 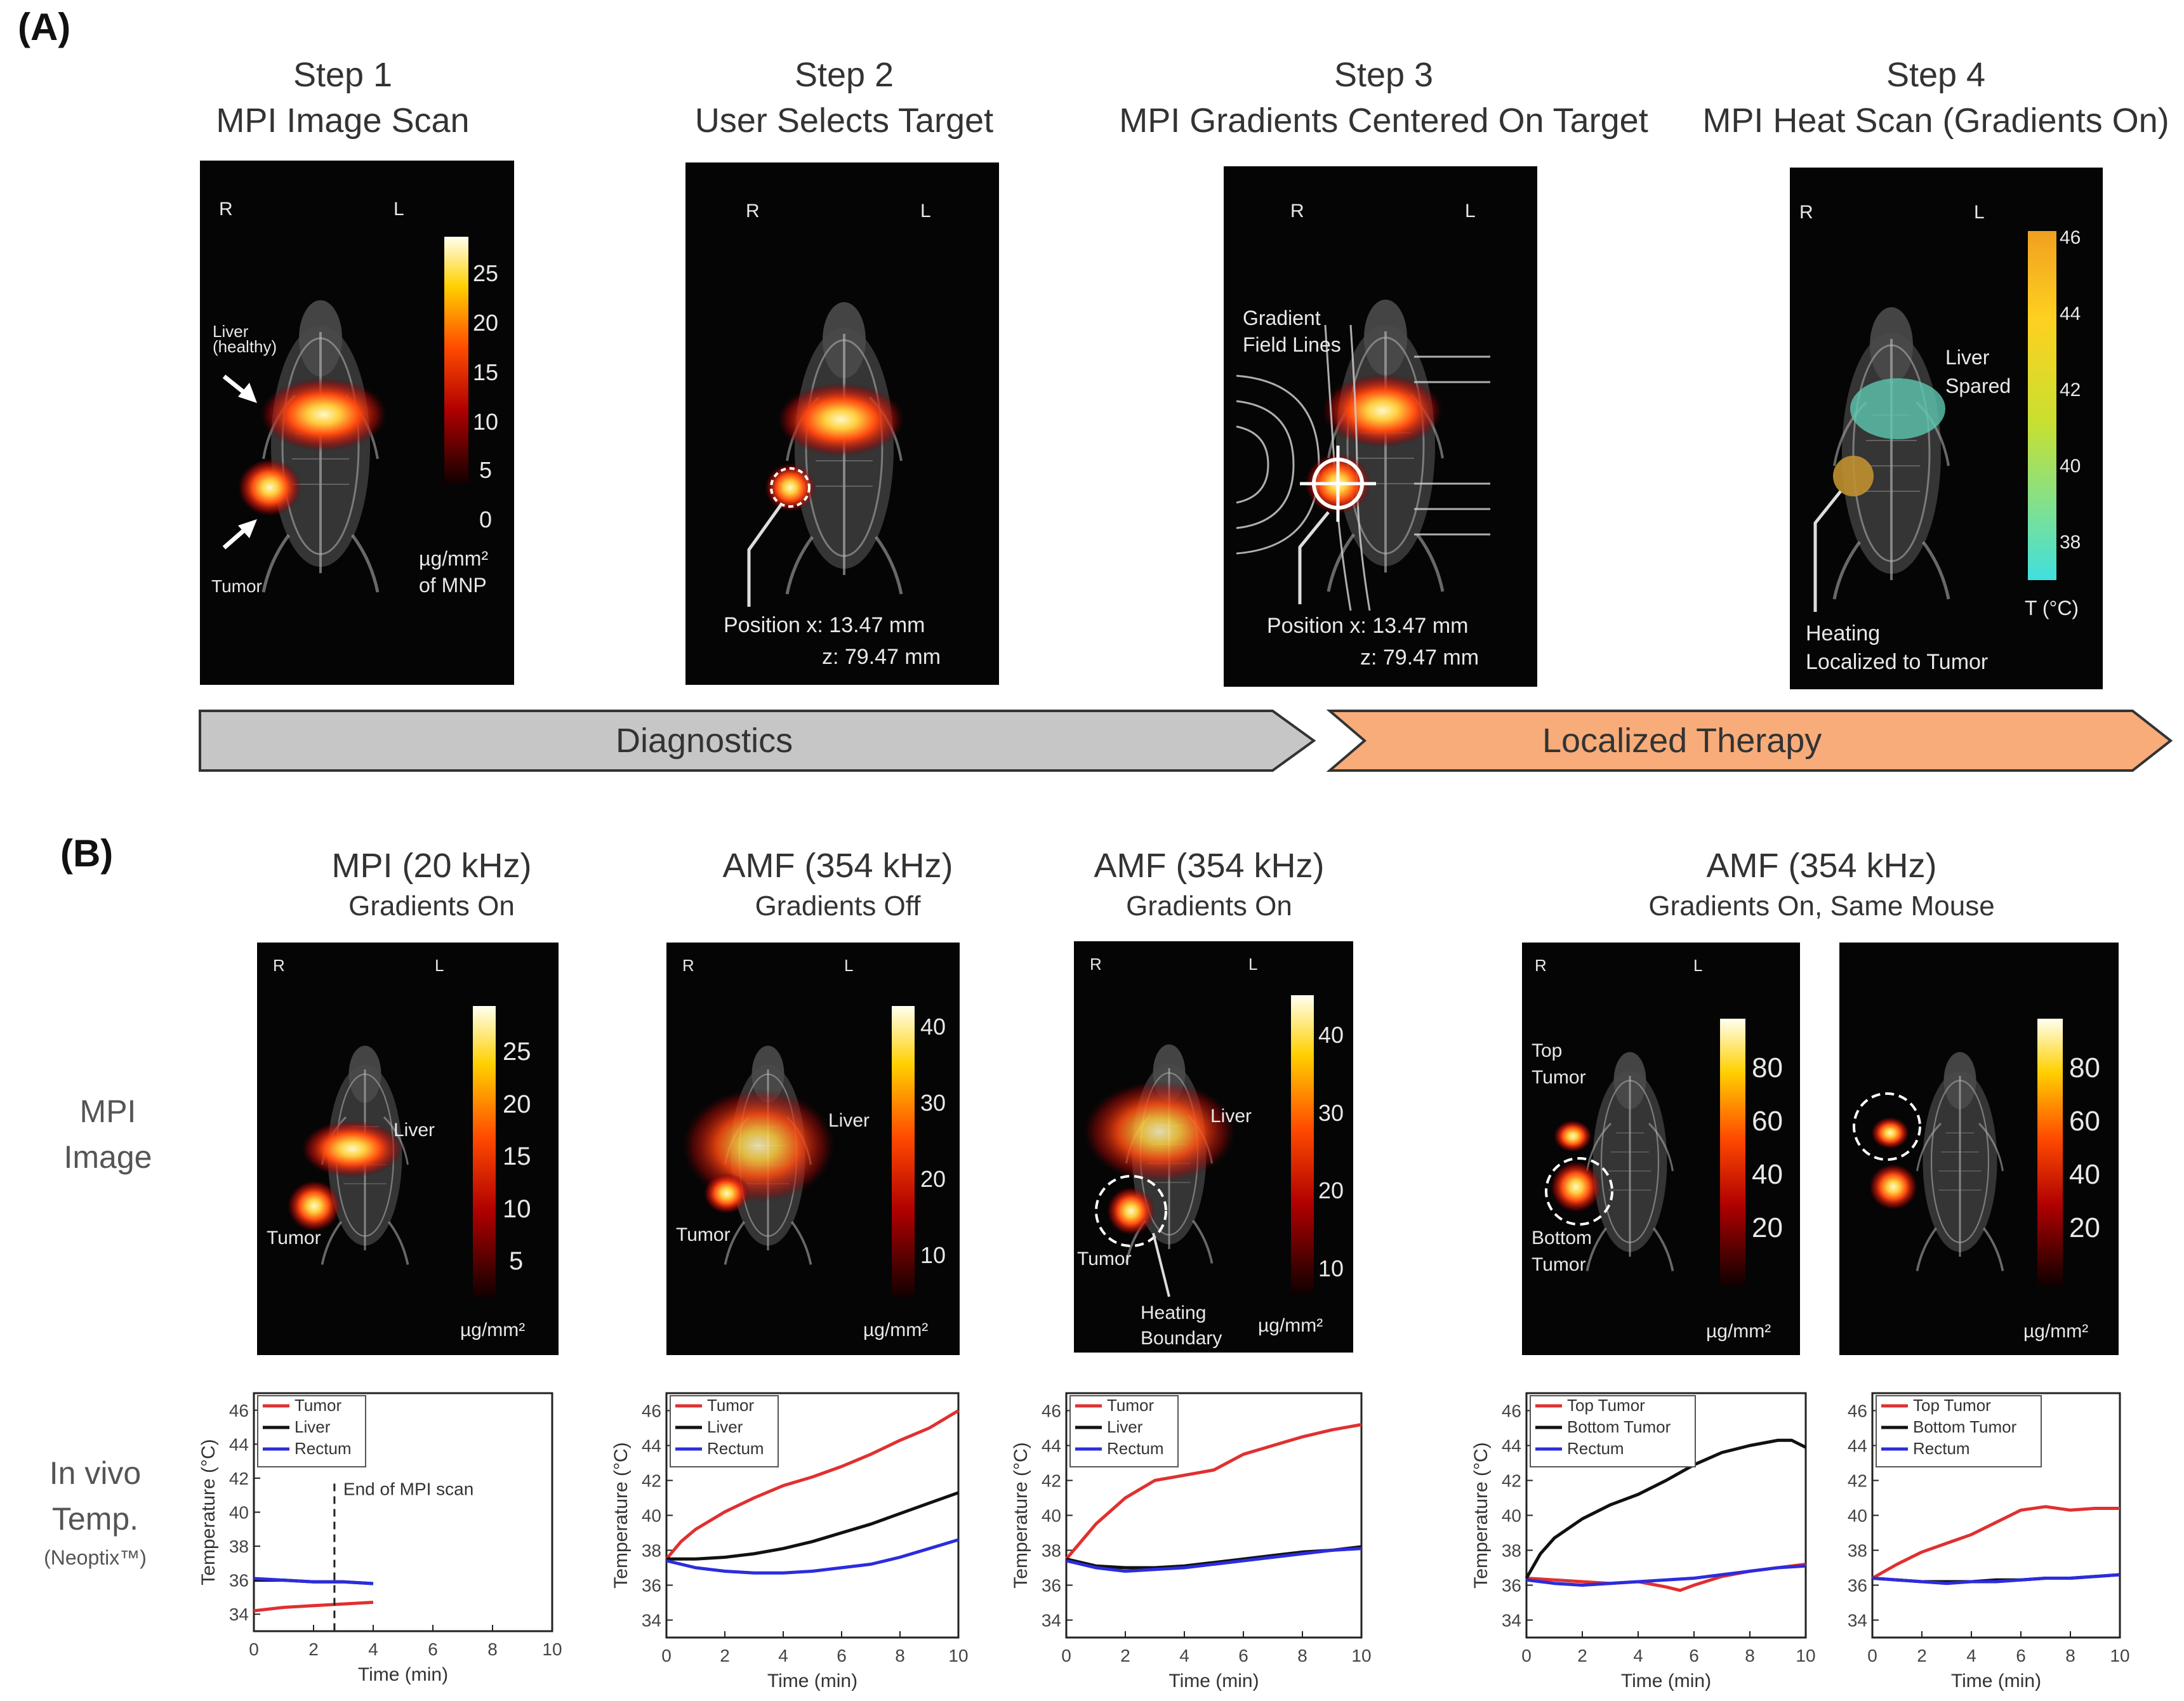 What do you see at coordinates (1292, 344) in the screenshot?
I see `field-lines-label: Field Lines` at bounding box center [1292, 344].